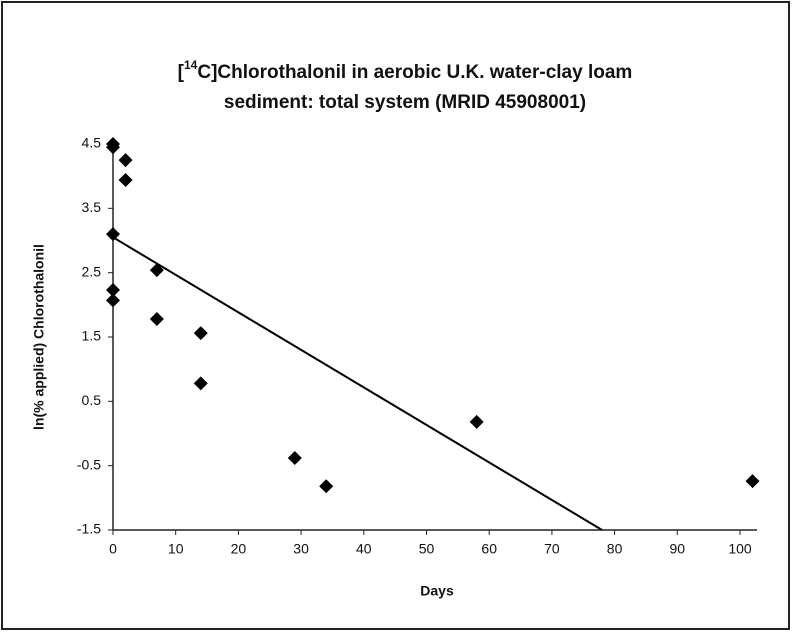  Describe the element at coordinates (176, 549) in the screenshot. I see `x-tick-label: 10` at that location.